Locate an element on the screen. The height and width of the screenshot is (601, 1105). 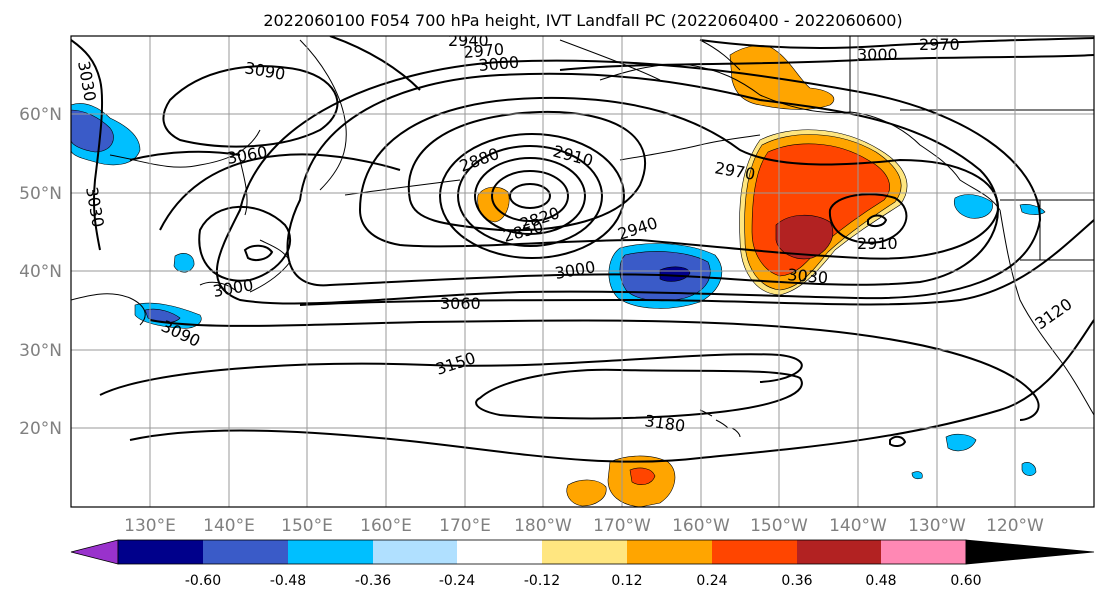
contour-label: 3060 is located at coordinates (460, 303).